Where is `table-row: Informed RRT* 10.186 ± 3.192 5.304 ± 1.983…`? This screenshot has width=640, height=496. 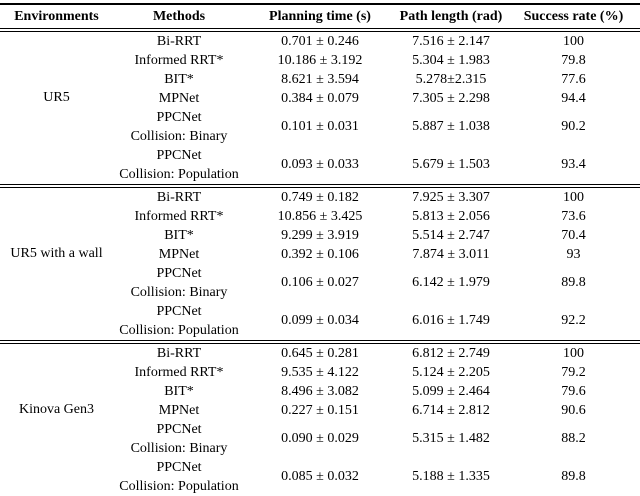
table-row: Informed RRT* 10.186 ± 3.192 5.304 ± 1.983… is located at coordinates (320, 60).